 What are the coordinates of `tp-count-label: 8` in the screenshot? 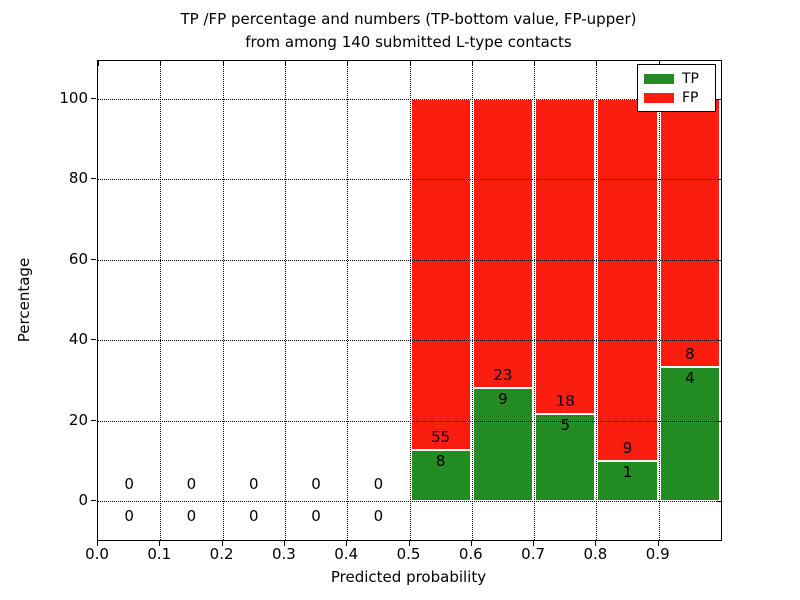 It's located at (440, 460).